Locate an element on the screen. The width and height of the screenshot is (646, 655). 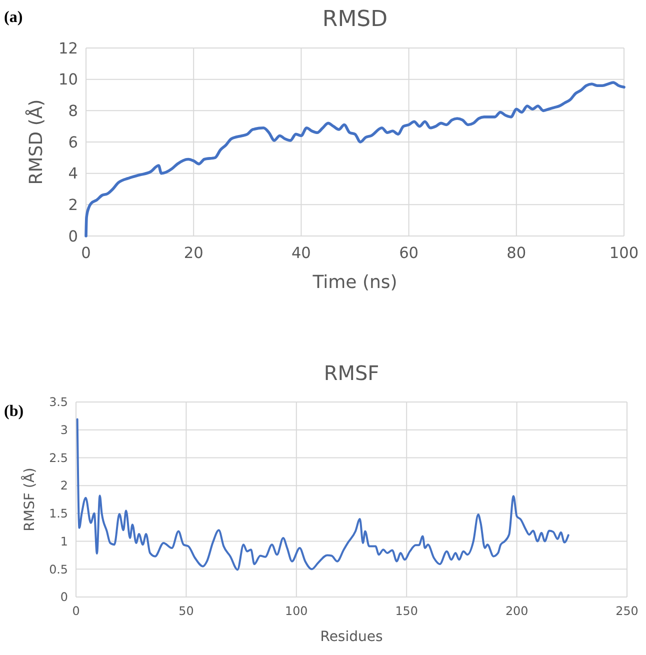
chart-title: RMSD is located at coordinates (355, 19).